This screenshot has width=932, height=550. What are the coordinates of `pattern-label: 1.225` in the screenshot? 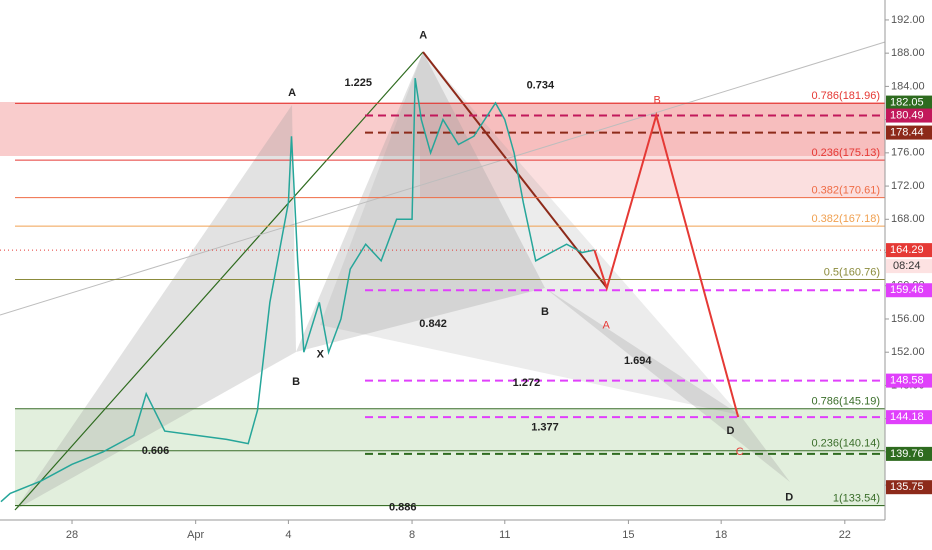 It's located at (359, 83).